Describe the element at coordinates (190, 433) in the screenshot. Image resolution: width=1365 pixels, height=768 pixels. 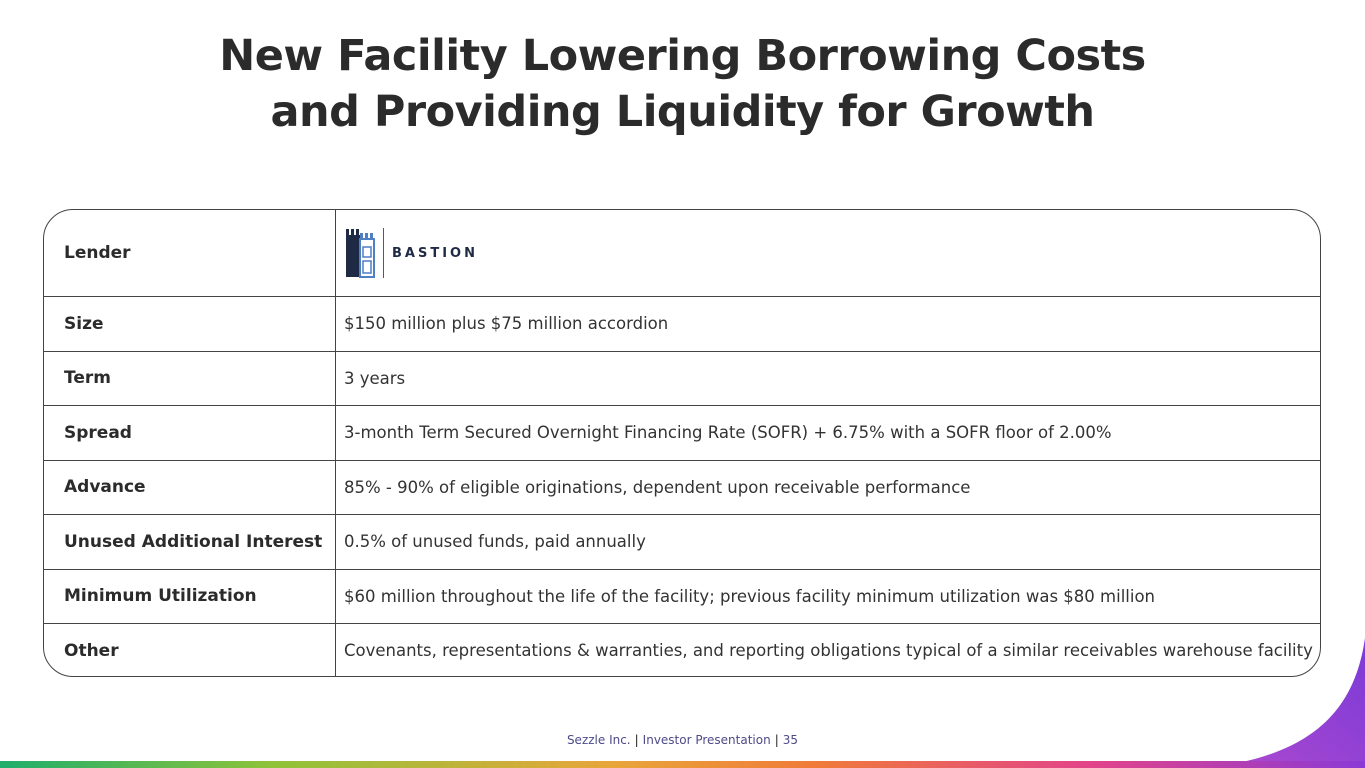
I see `row-label: Spread` at that location.